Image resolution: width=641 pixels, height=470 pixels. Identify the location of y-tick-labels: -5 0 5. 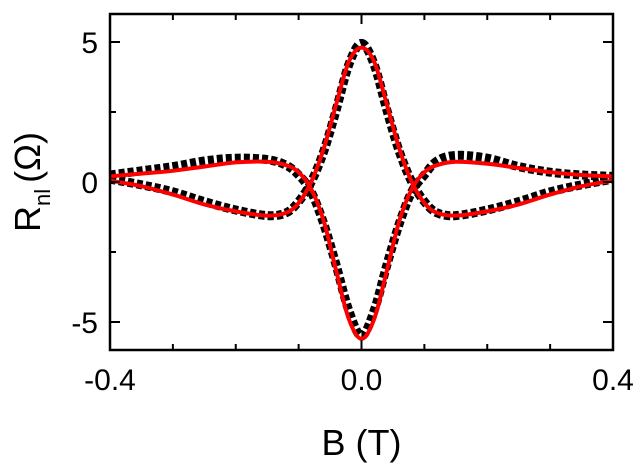
(84, 183).